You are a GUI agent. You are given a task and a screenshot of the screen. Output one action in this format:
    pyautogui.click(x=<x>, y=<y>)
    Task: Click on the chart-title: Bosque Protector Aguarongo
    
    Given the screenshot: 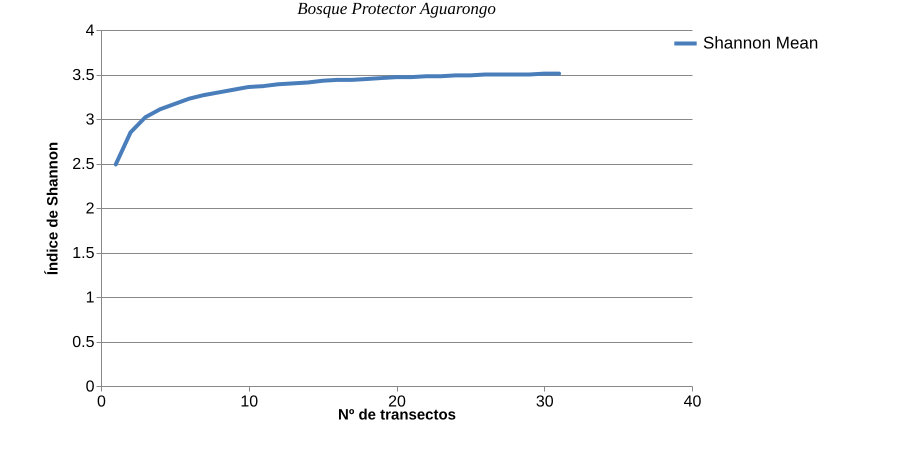 What is the action you would take?
    pyautogui.click(x=396, y=9)
    